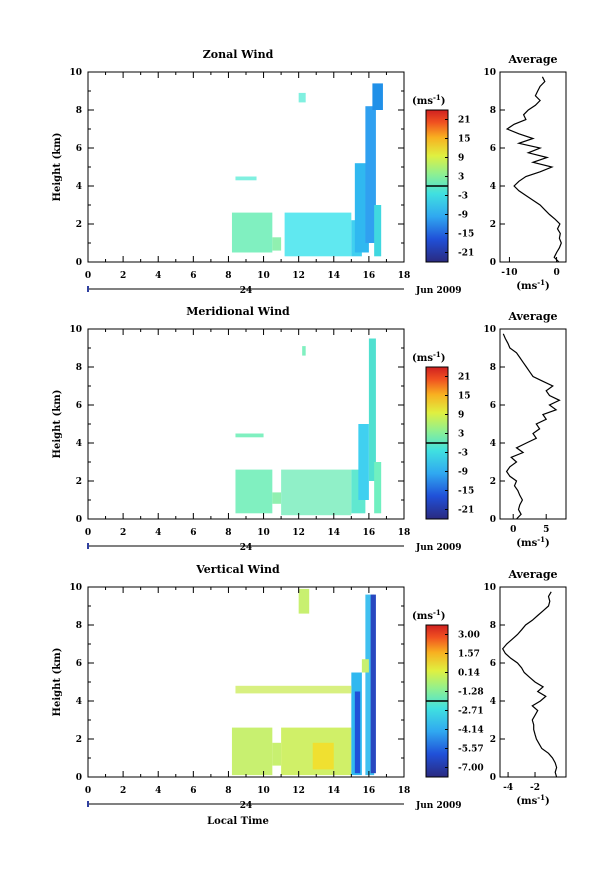 The image size is (616, 877). What do you see at coordinates (263, 533) in the screenshot?
I see `x-tick-label: 10` at bounding box center [263, 533].